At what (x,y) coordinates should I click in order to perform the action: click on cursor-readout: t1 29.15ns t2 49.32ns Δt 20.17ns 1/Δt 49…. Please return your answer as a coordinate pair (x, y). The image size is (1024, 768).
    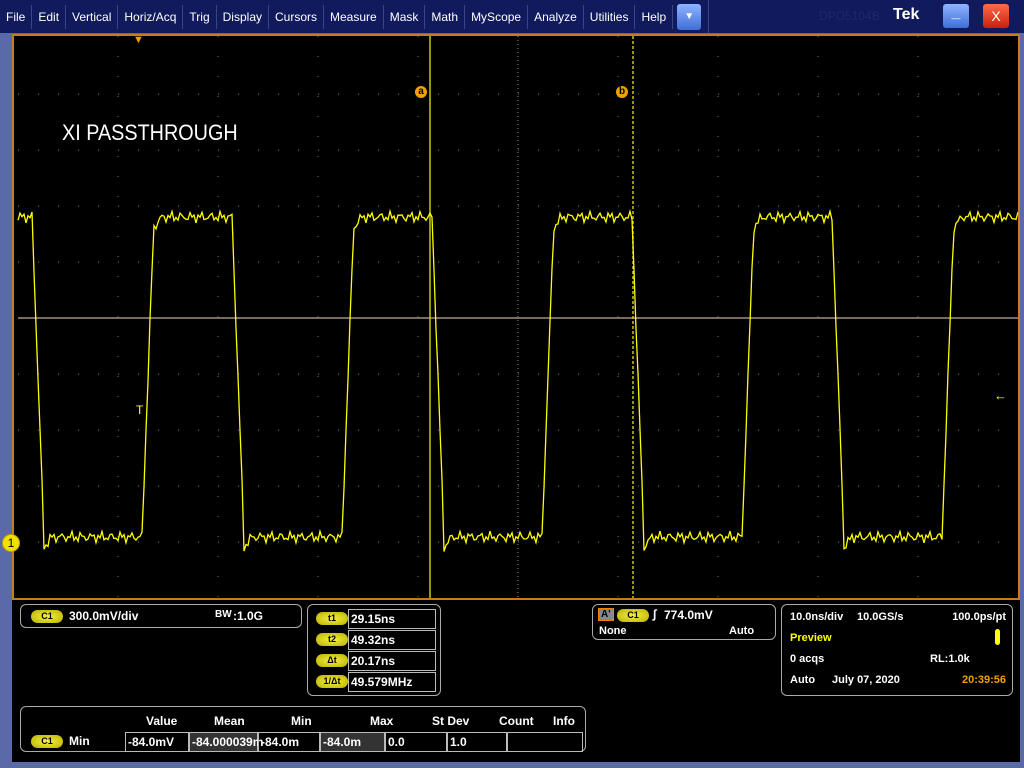
    Looking at the image, I should click on (374, 650).